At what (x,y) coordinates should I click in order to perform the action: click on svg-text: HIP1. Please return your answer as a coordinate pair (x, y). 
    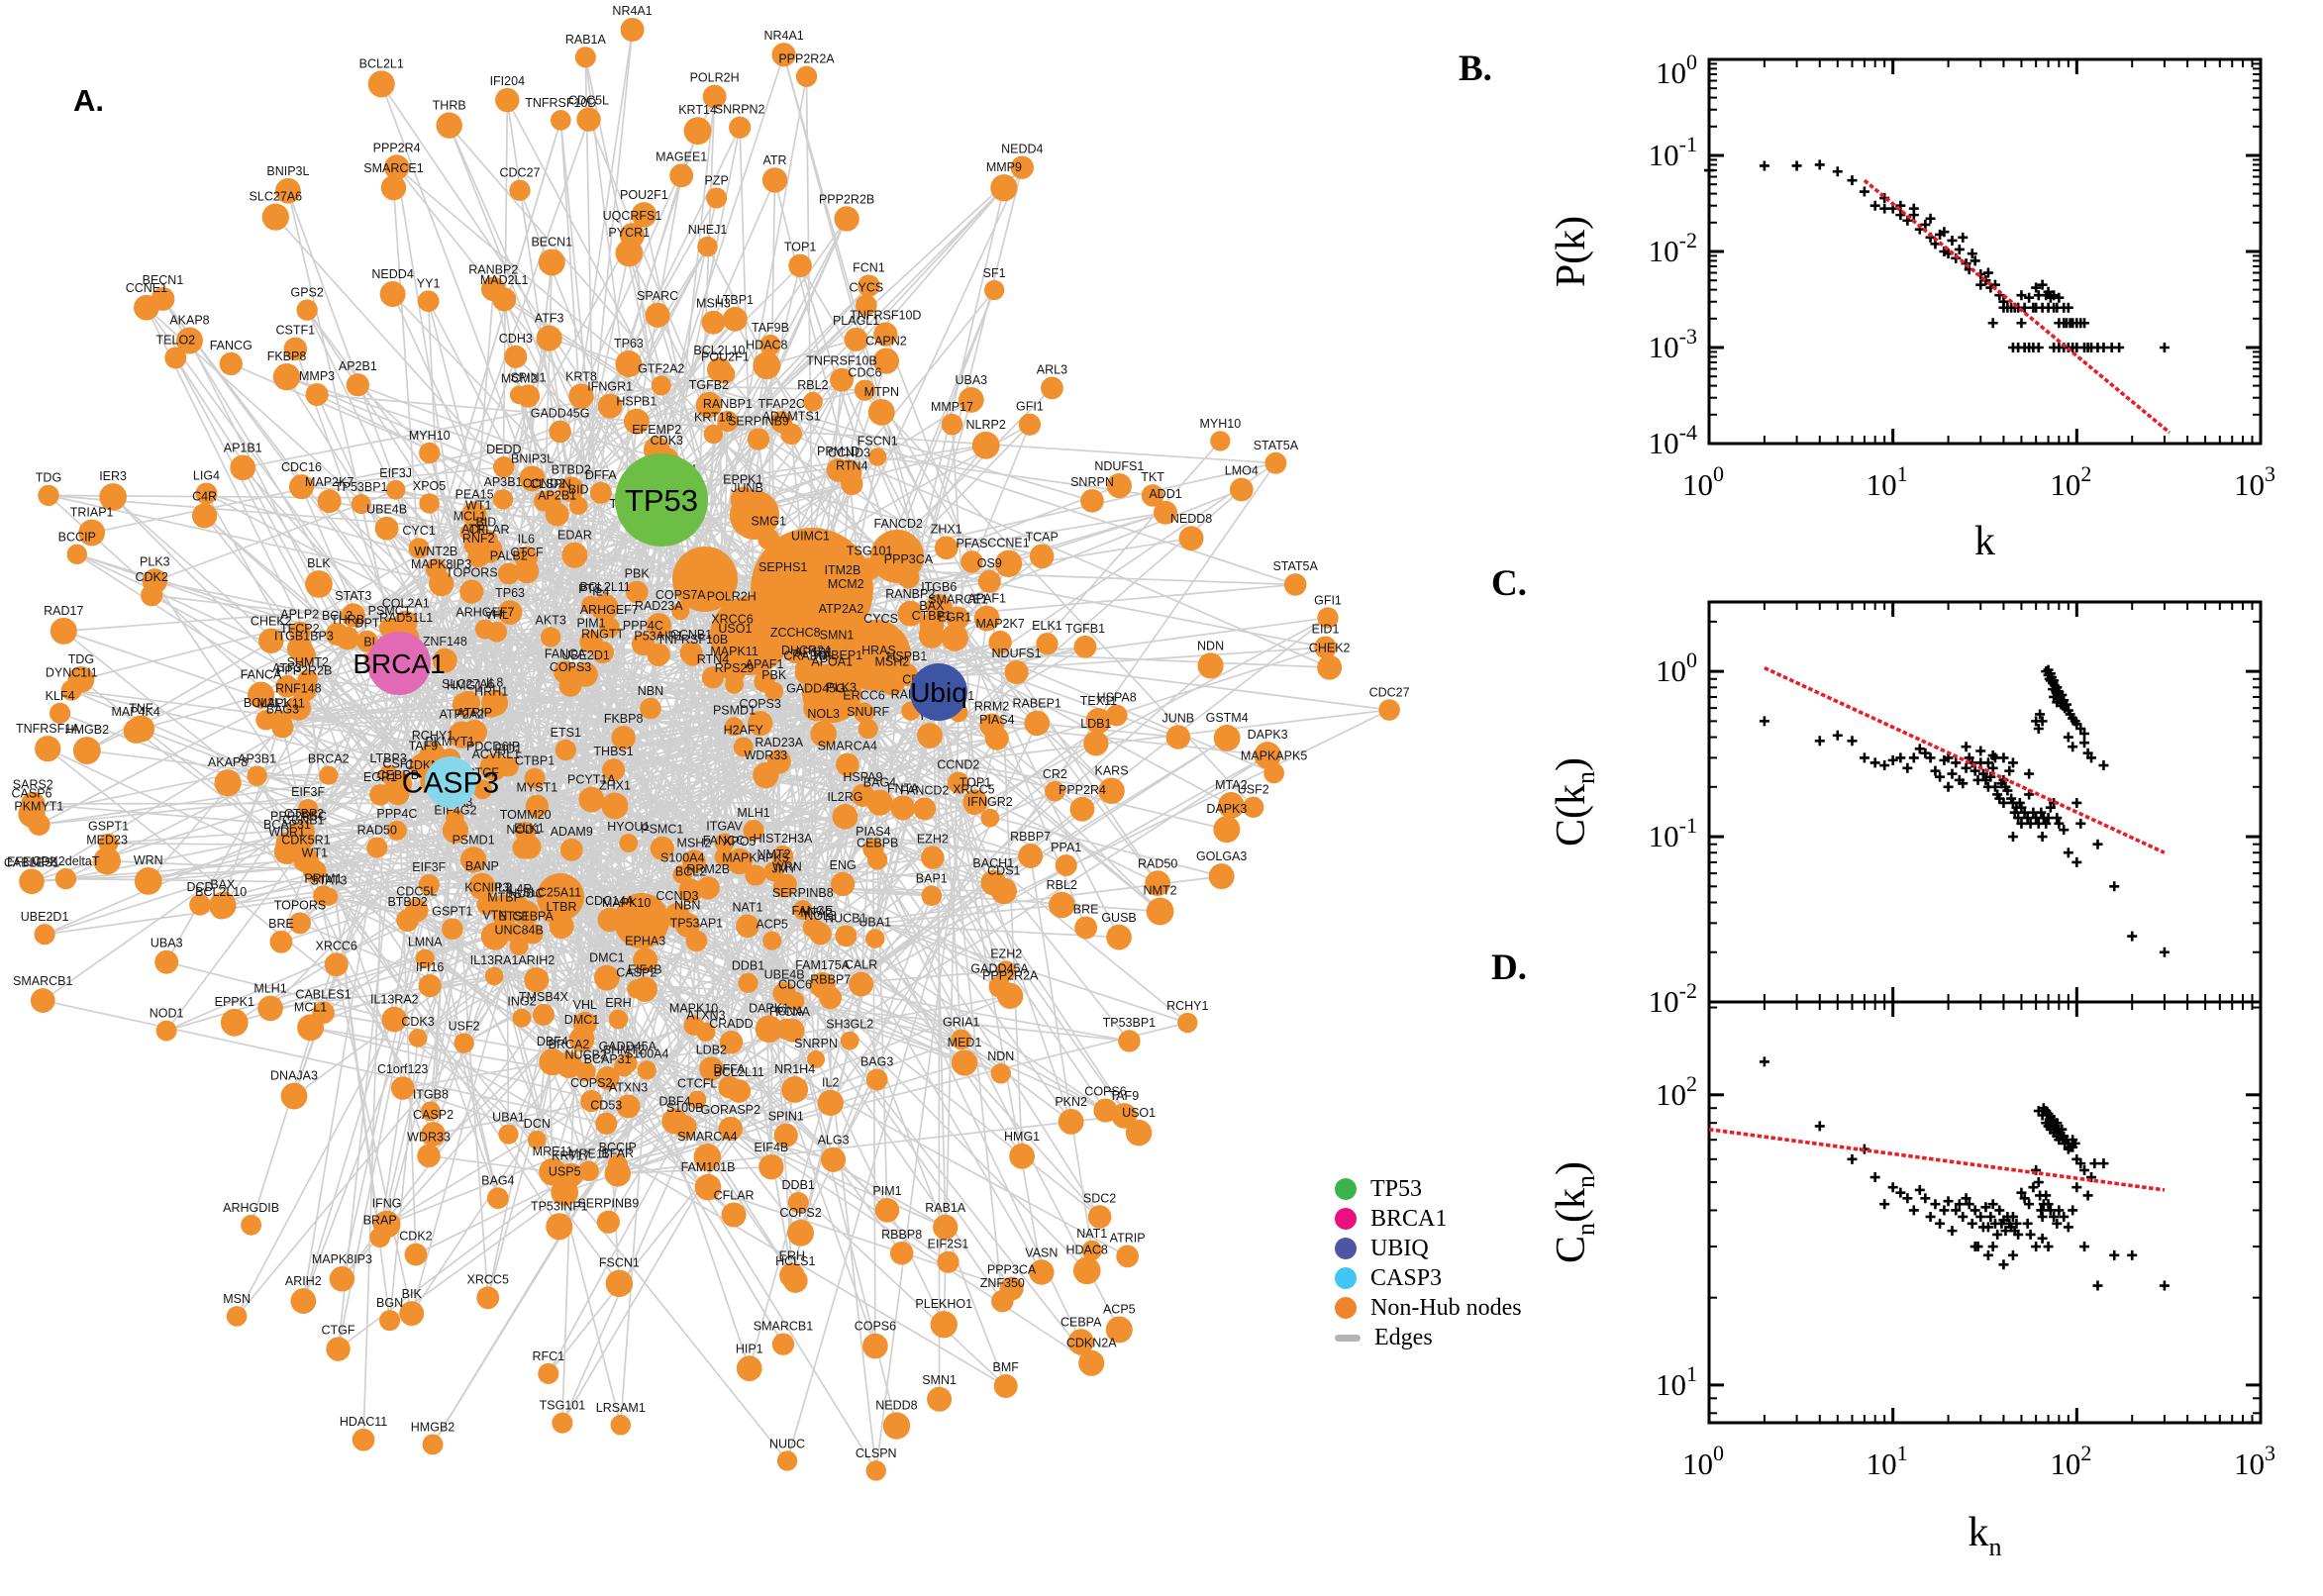
    Looking at the image, I should click on (749, 1348).